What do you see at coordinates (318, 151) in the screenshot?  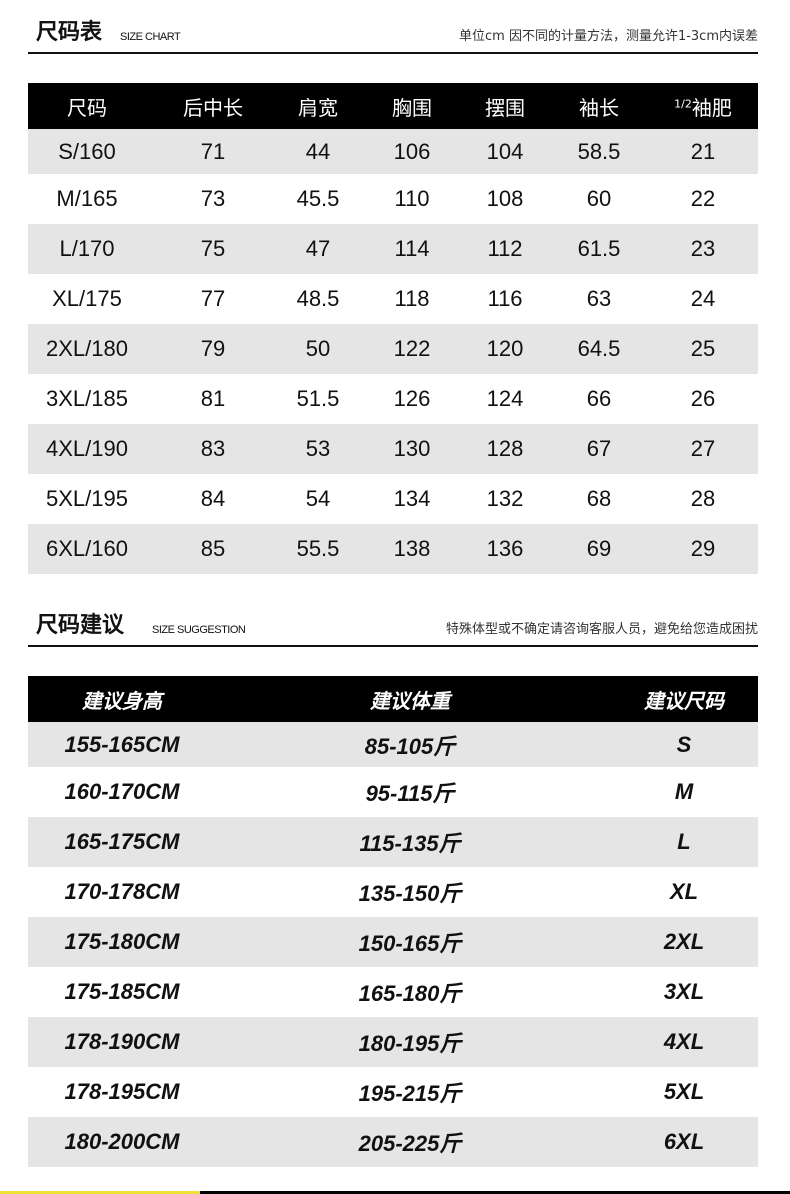 I see `table-cell: 44` at bounding box center [318, 151].